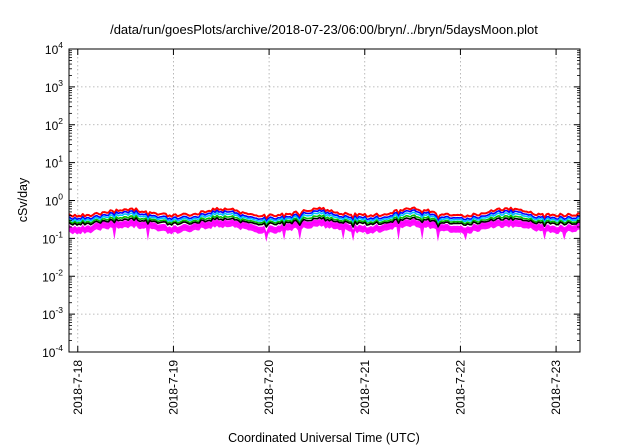 This screenshot has height=448, width=640. I want to click on ylabel-layer: 10⁴ 10³ 10² 10¹ 10⁰ 10⁻¹ 10⁻² 10⁻³ 10⁻⁴, so click(52, 200).